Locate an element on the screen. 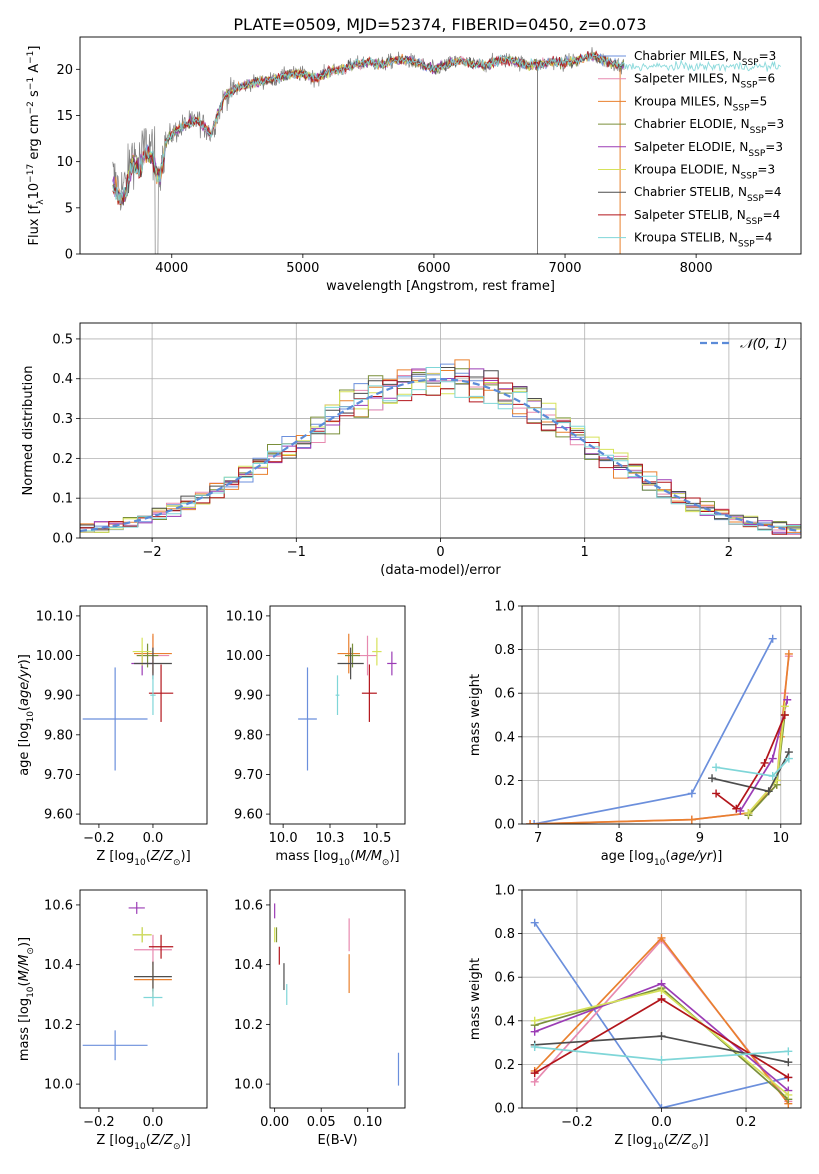  label-part: Chabrier MILES, N is located at coordinates (688, 56).